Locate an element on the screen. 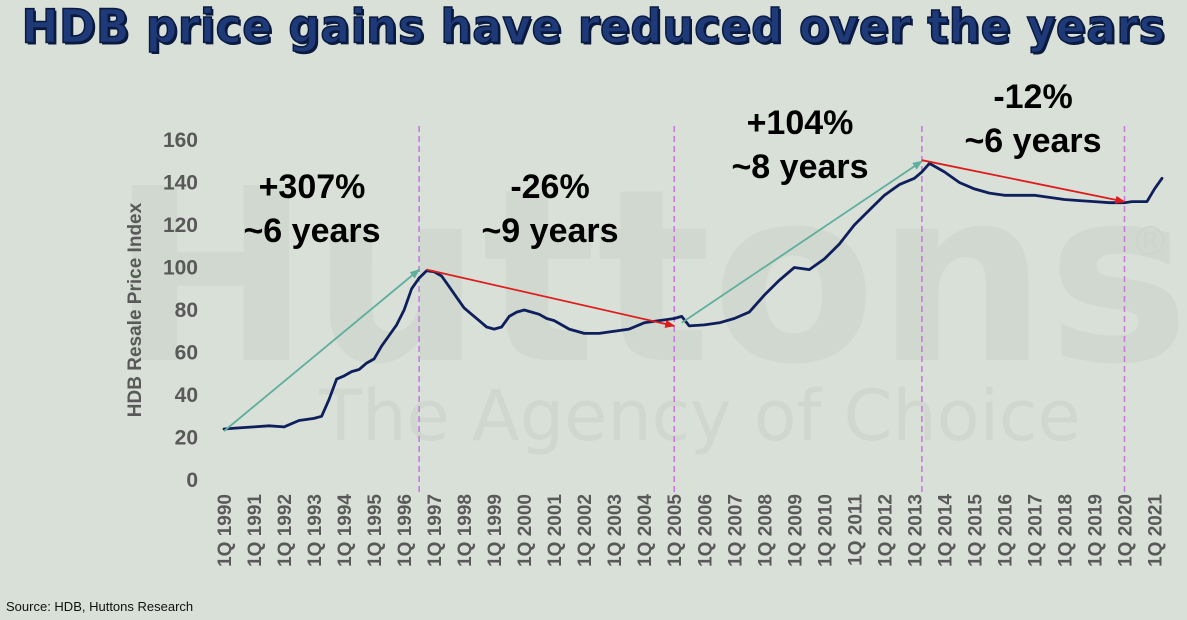 This screenshot has height=620, width=1187. y-tick-label: 20 is located at coordinates (186, 438).